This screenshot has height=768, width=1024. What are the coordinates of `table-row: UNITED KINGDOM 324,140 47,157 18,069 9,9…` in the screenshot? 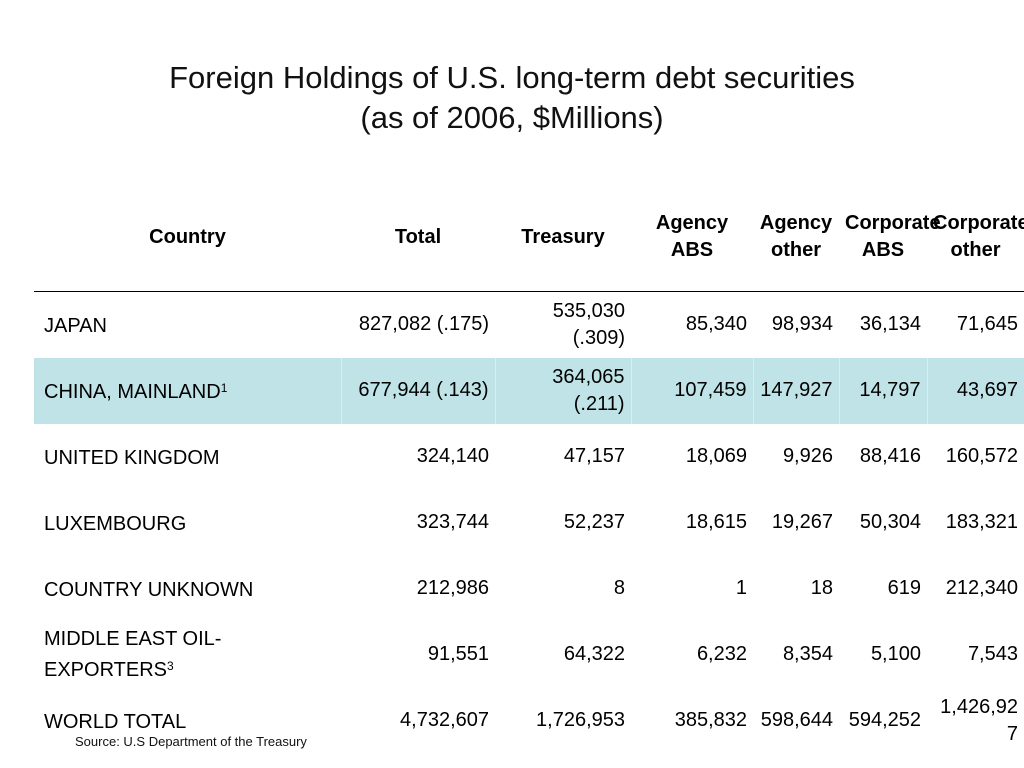 It's located at (529, 457).